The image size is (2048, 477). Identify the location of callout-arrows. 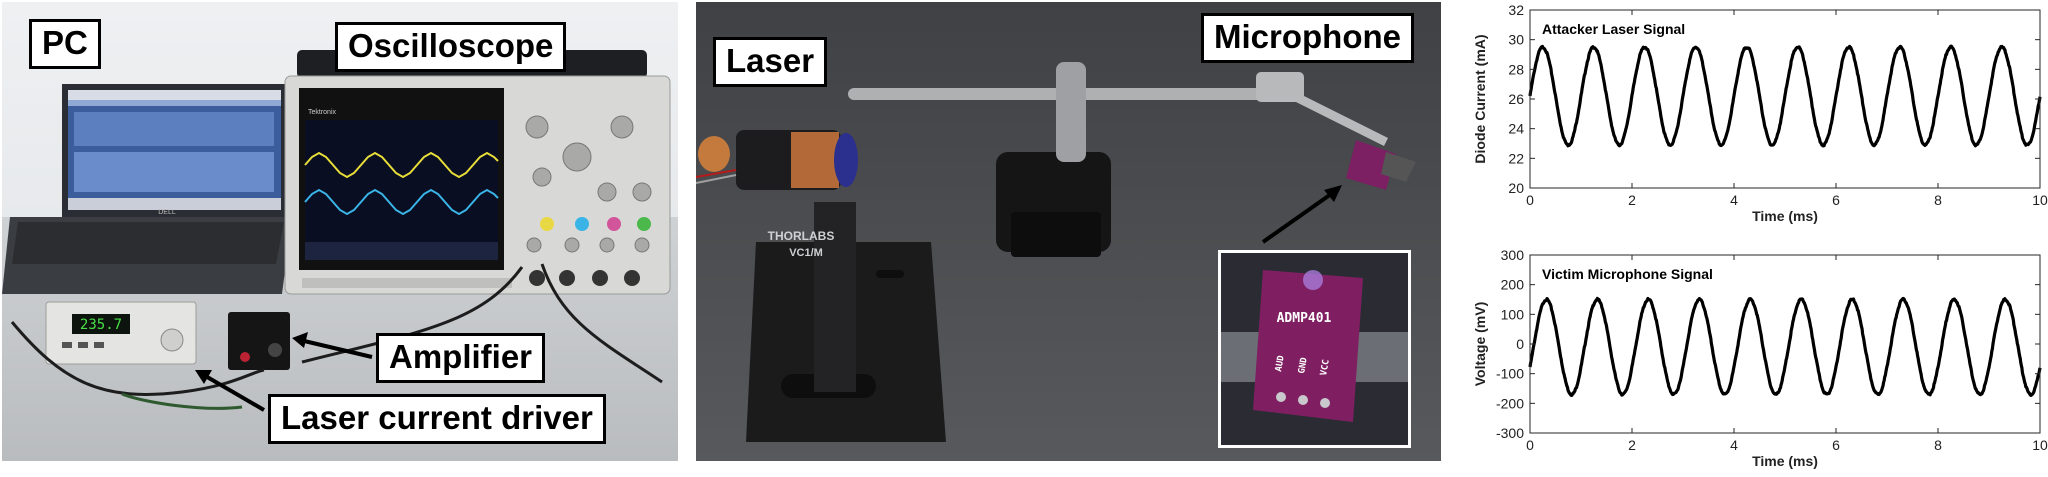
(284, 372).